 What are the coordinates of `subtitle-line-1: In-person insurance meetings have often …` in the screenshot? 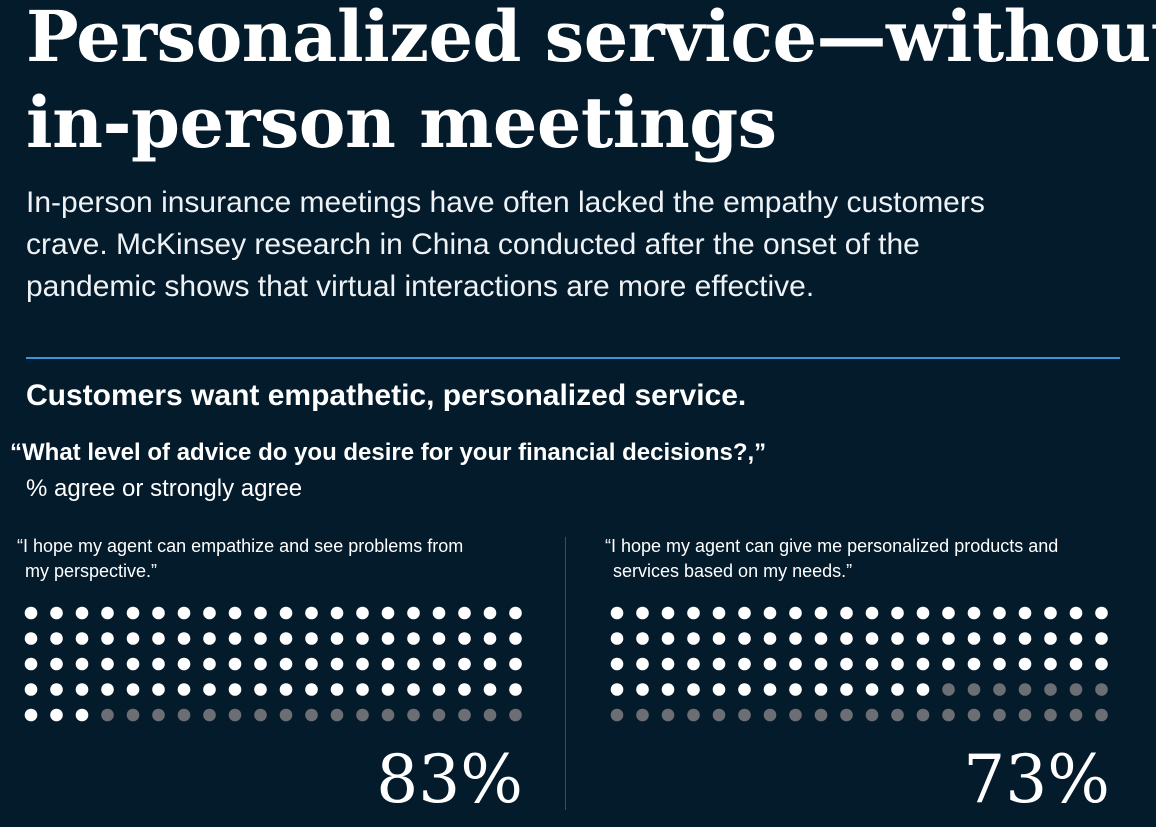 It's located at (505, 202).